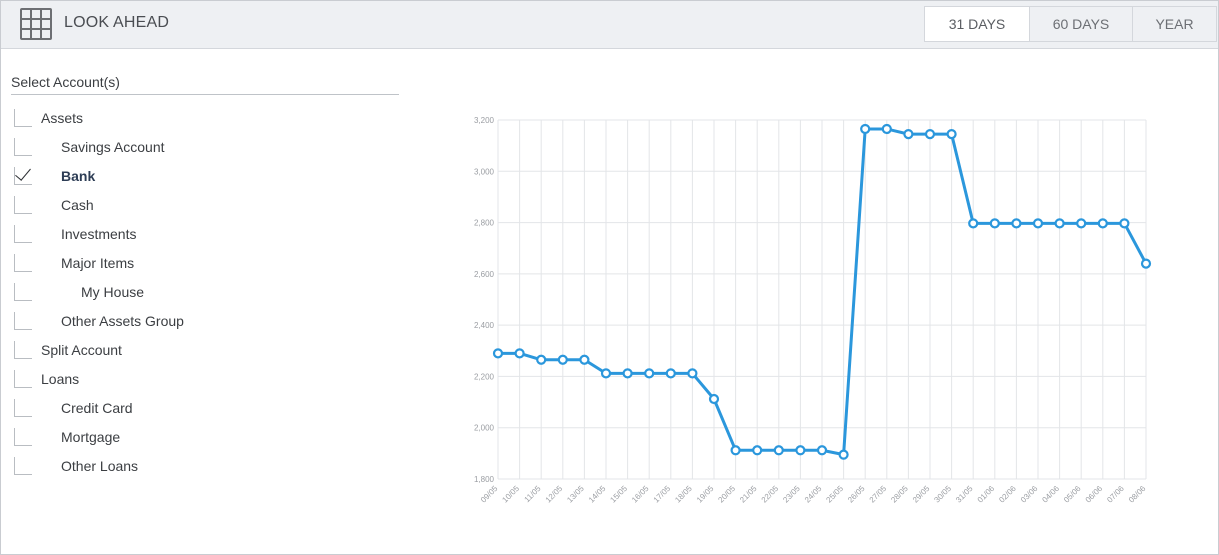  Describe the element at coordinates (640, 494) in the screenshot. I see `x-tick-label: 16/05` at that location.